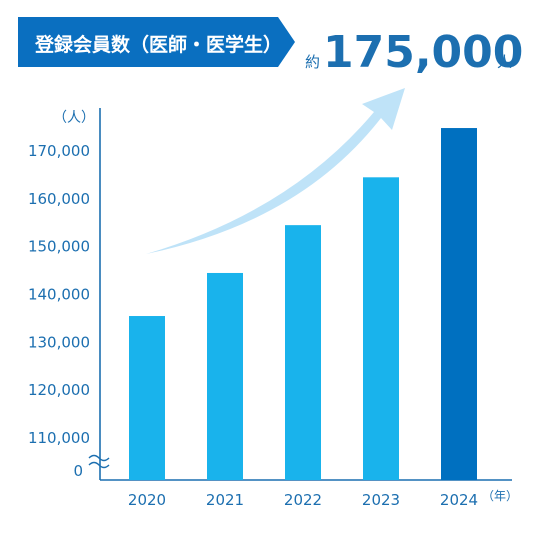  I want to click on y-tick-label: 130,000, so click(59, 342).